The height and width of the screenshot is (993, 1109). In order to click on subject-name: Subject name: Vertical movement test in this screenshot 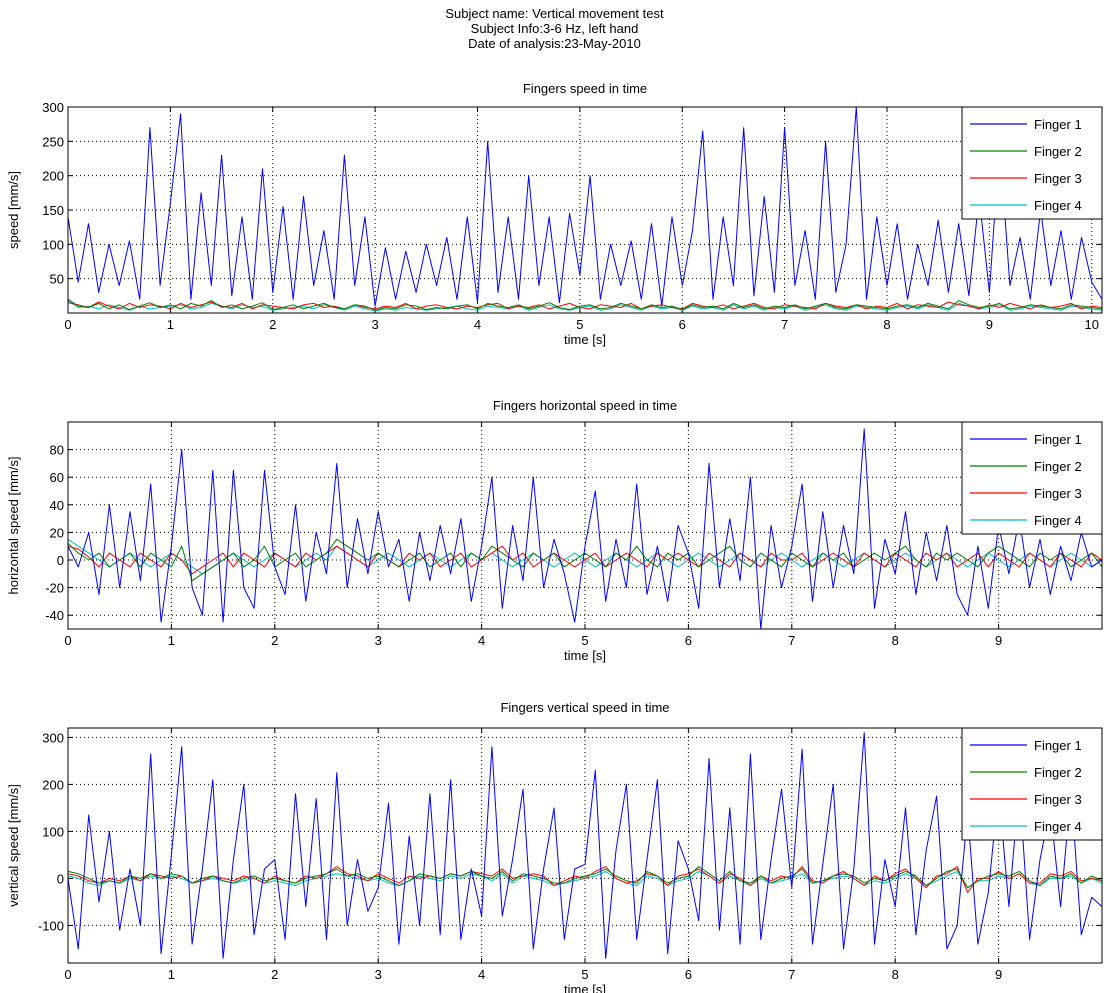, I will do `click(554, 13)`.